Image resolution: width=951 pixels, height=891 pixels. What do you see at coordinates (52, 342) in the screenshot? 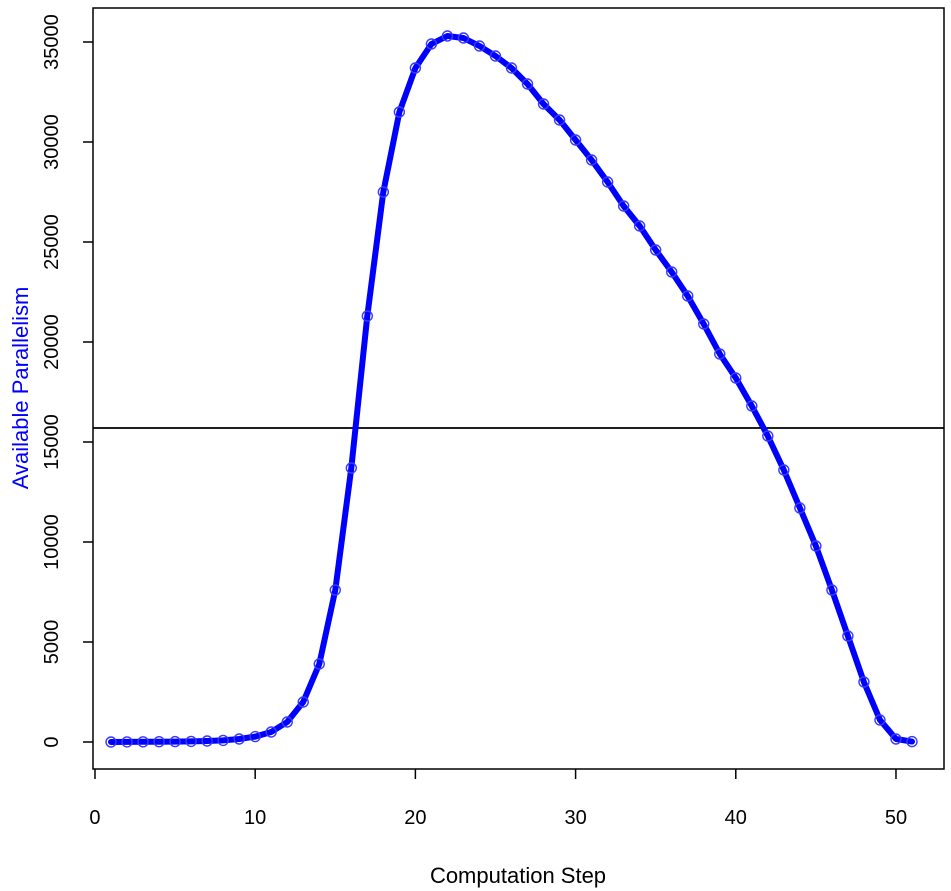
I see `y-tick-label: 20000` at bounding box center [52, 342].